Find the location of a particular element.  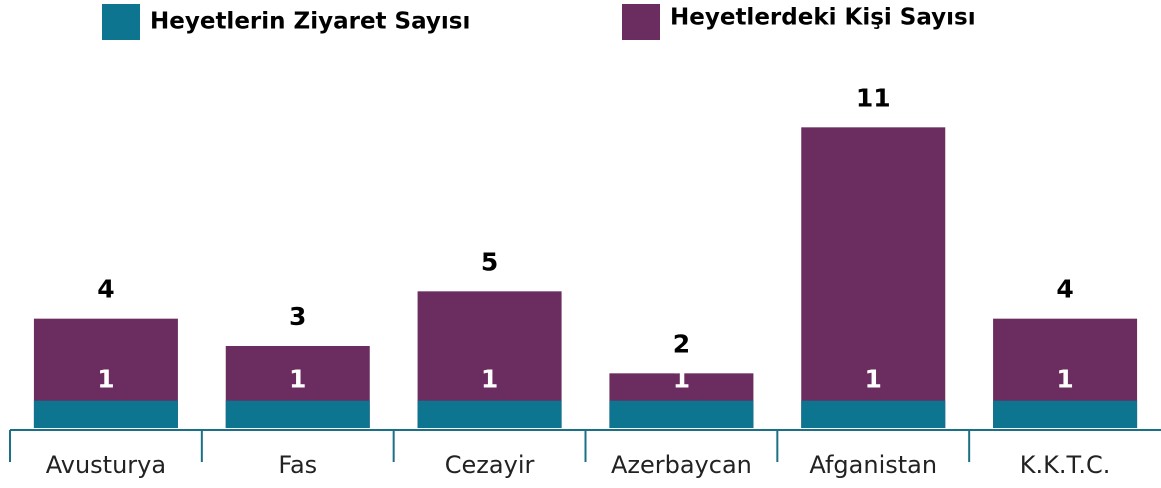

x-tick-label: Azerbaycan is located at coordinates (681, 465).